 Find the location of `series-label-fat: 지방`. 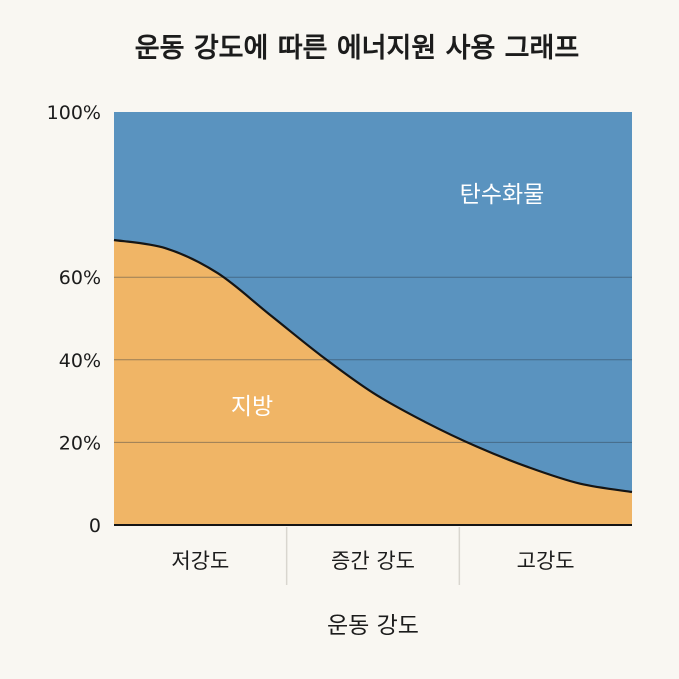

series-label-fat: 지방 is located at coordinates (252, 407).